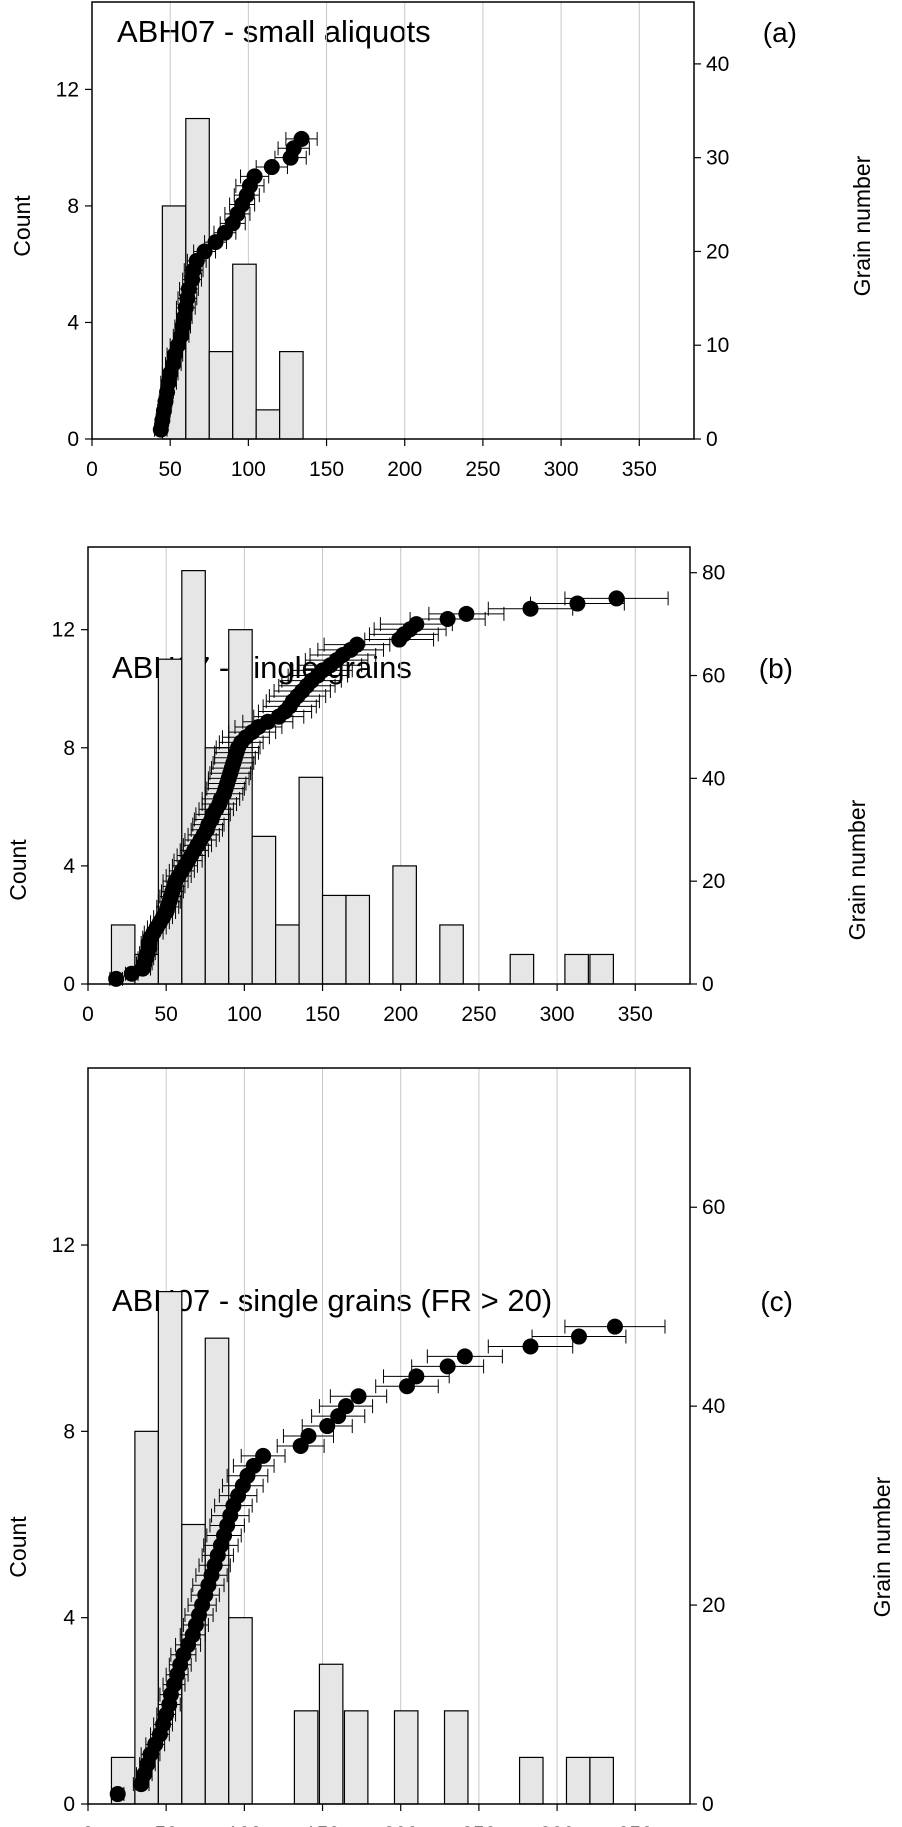  What do you see at coordinates (244, 1014) in the screenshot?
I see `panel-b-x-tick-label: 100` at bounding box center [244, 1014].